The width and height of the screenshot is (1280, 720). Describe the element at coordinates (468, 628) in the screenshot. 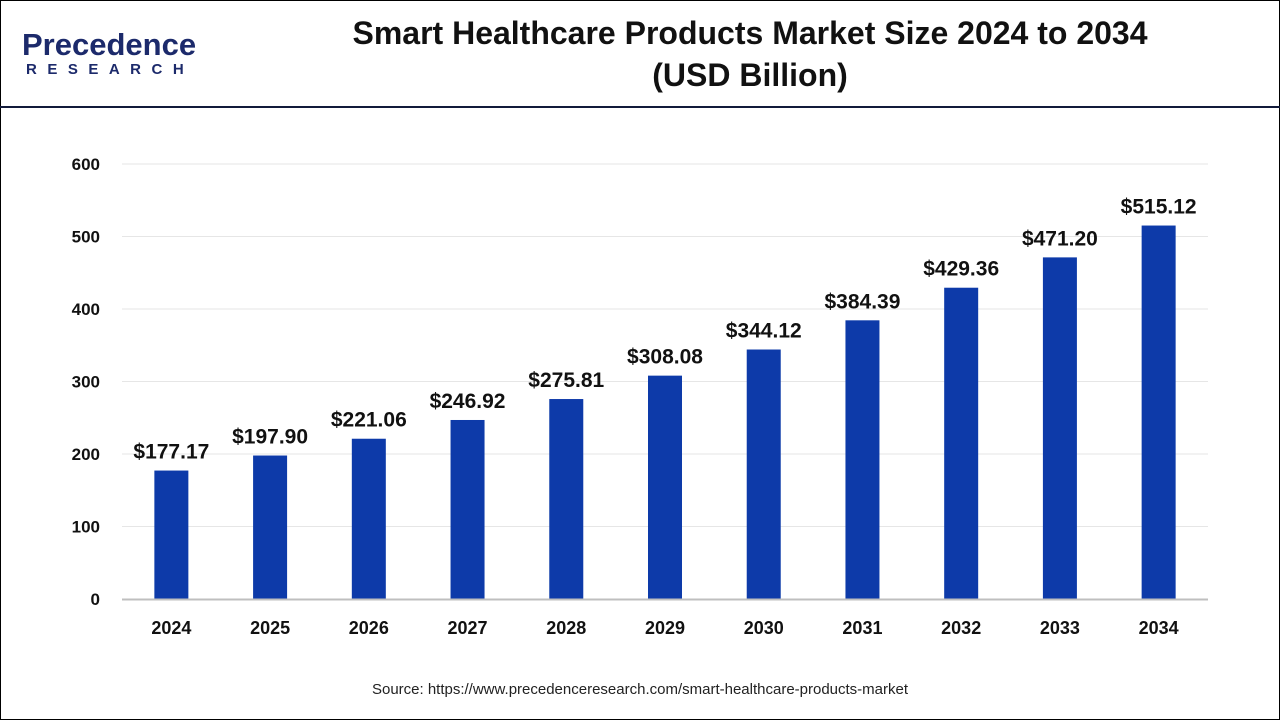

I see `x-tick-label: 2027` at that location.